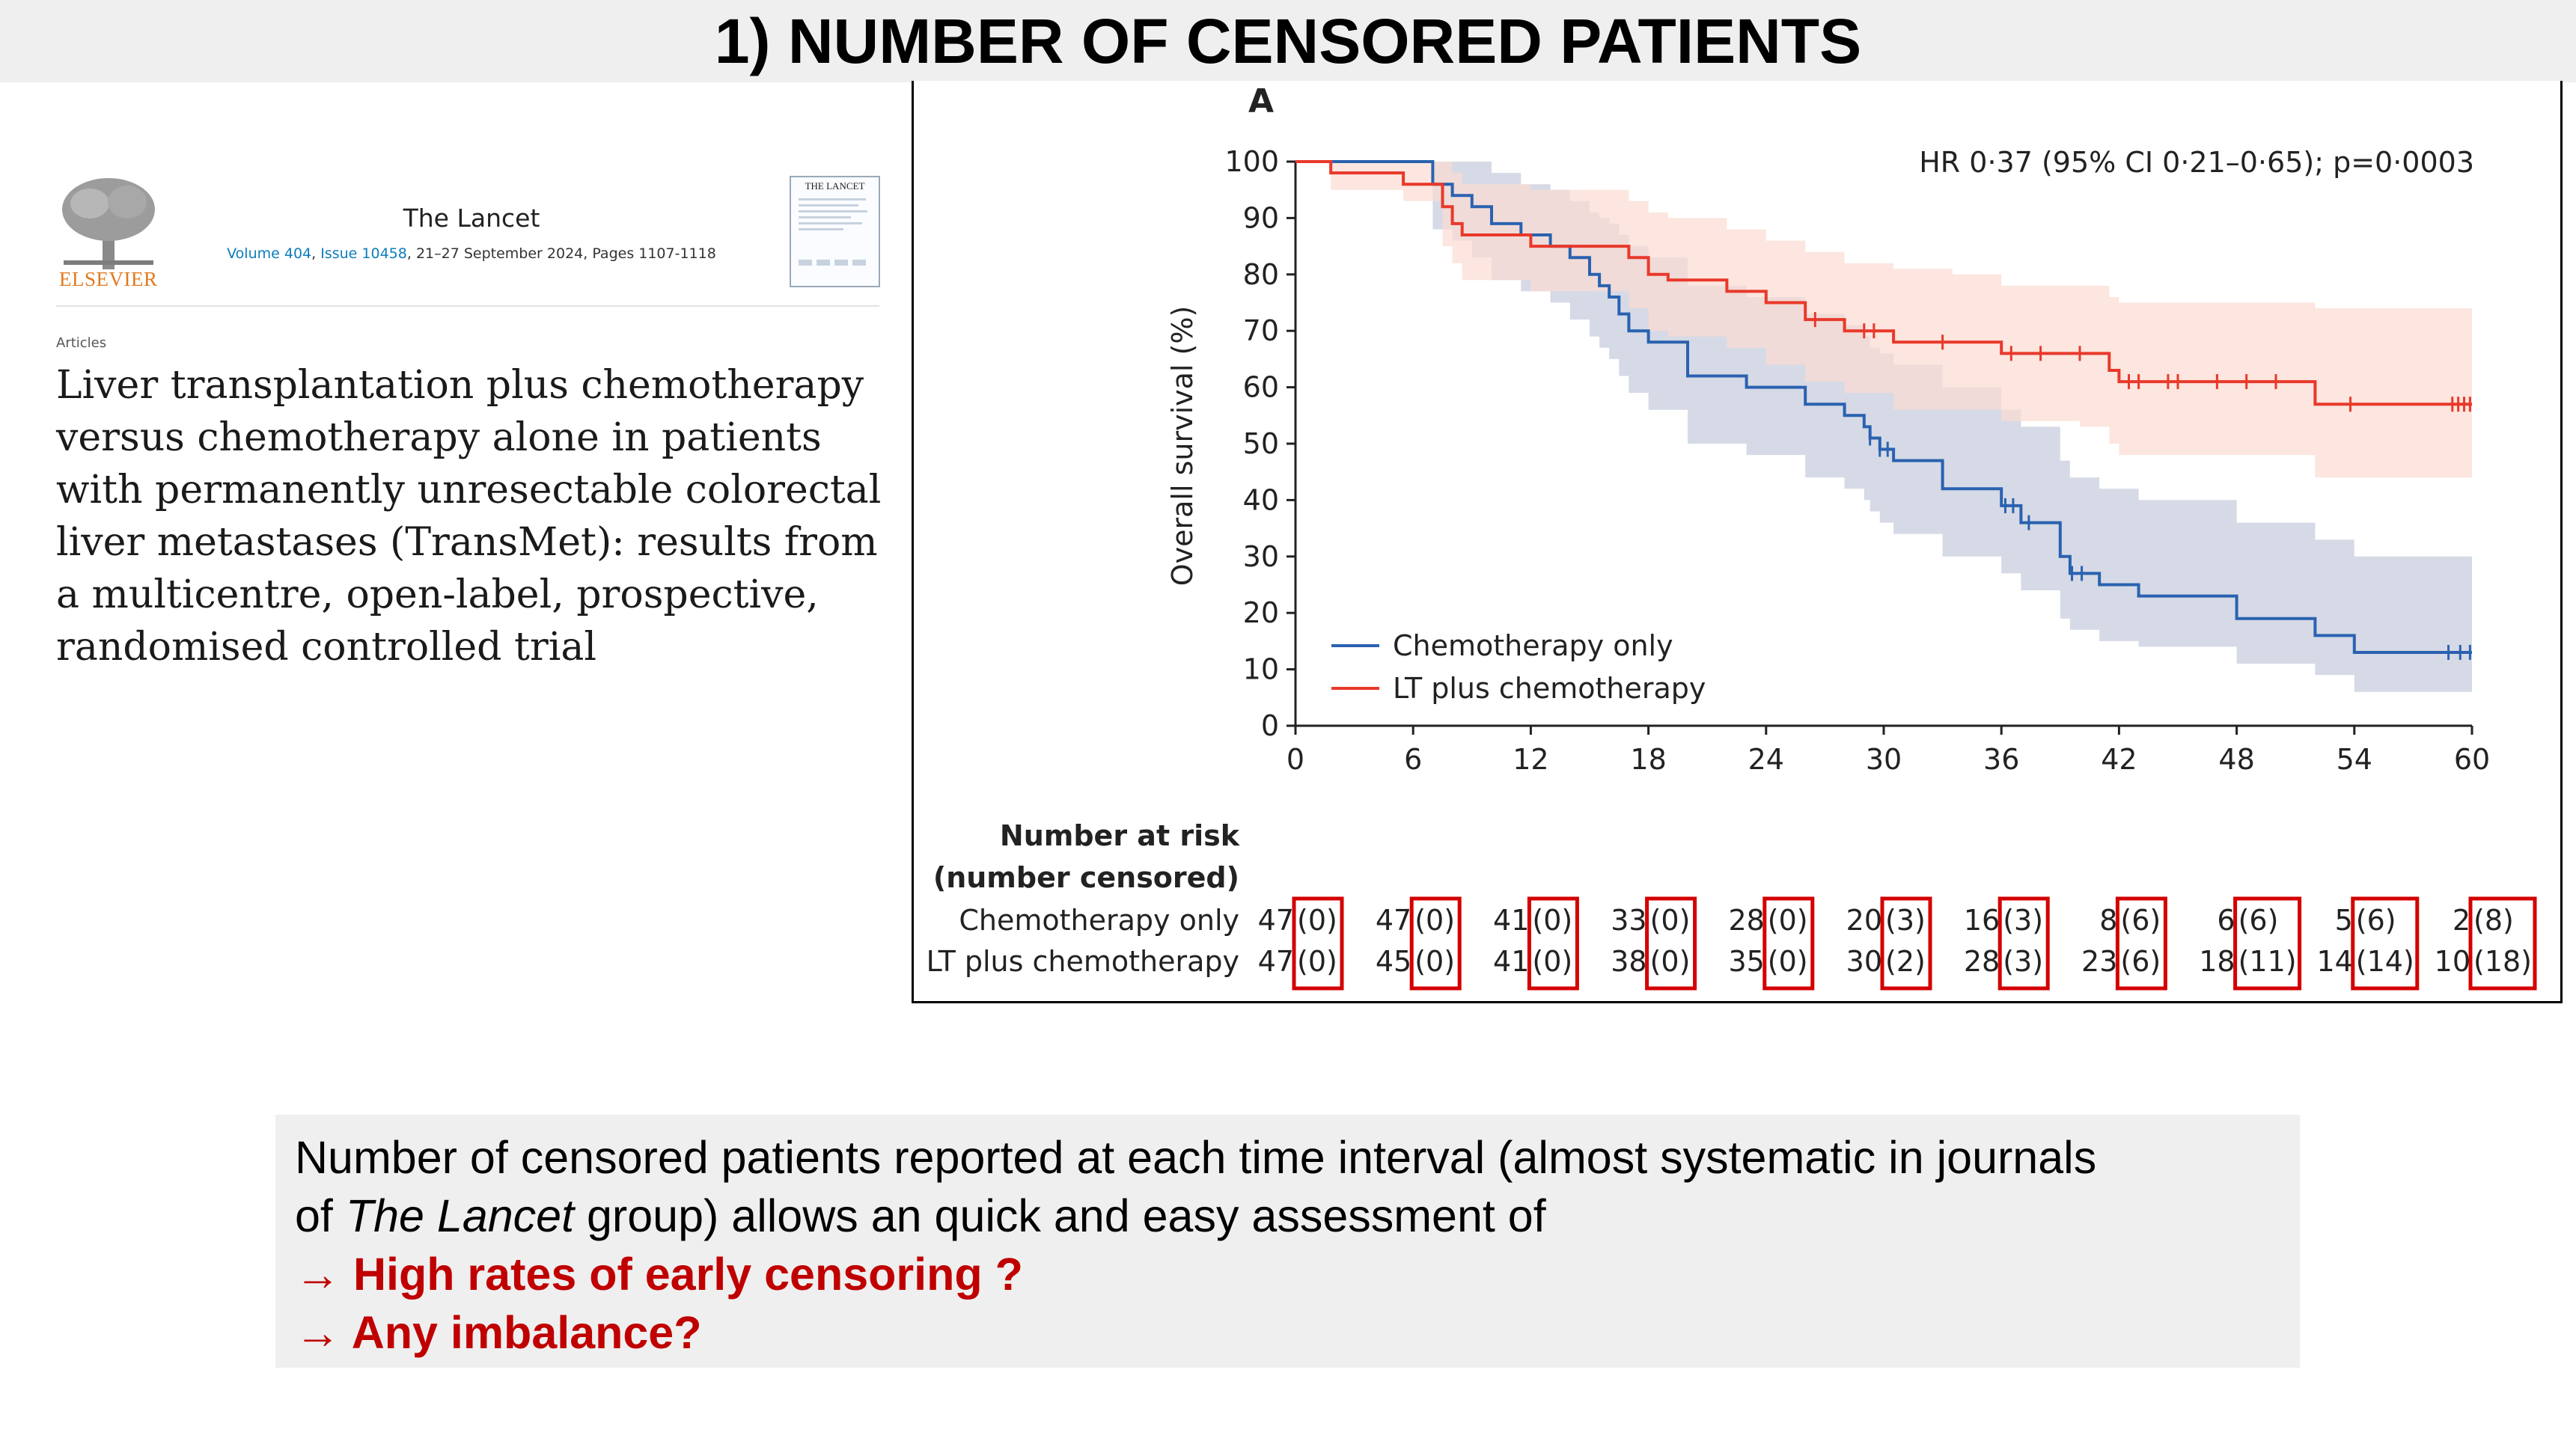 This screenshot has width=2576, height=1444. What do you see at coordinates (1261, 101) in the screenshot?
I see `panel-label: A` at bounding box center [1261, 101].